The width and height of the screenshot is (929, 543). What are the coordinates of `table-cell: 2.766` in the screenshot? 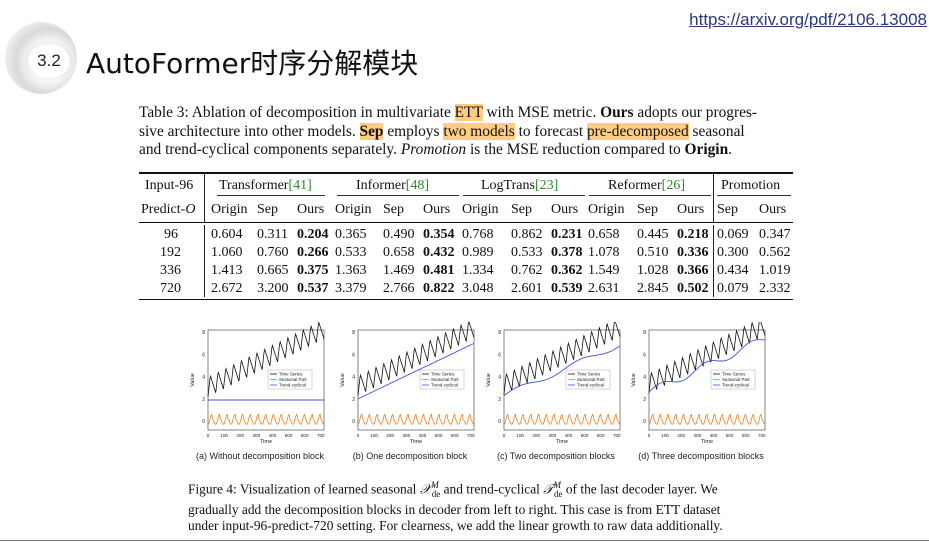 It's located at (399, 288).